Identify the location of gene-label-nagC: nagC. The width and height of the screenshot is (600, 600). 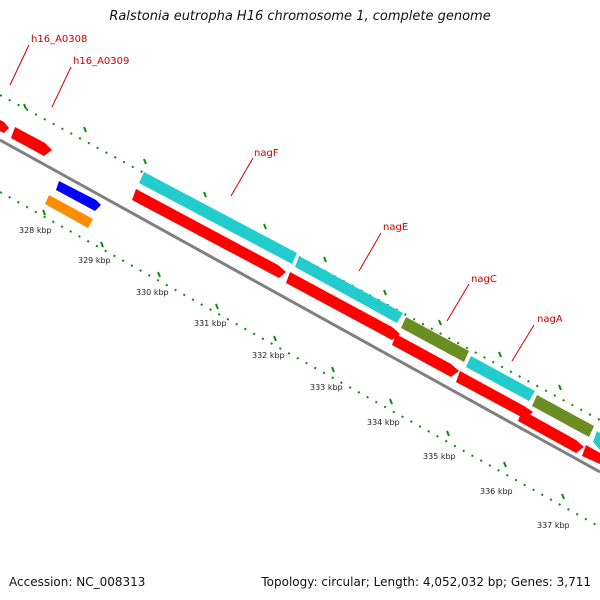
(484, 279).